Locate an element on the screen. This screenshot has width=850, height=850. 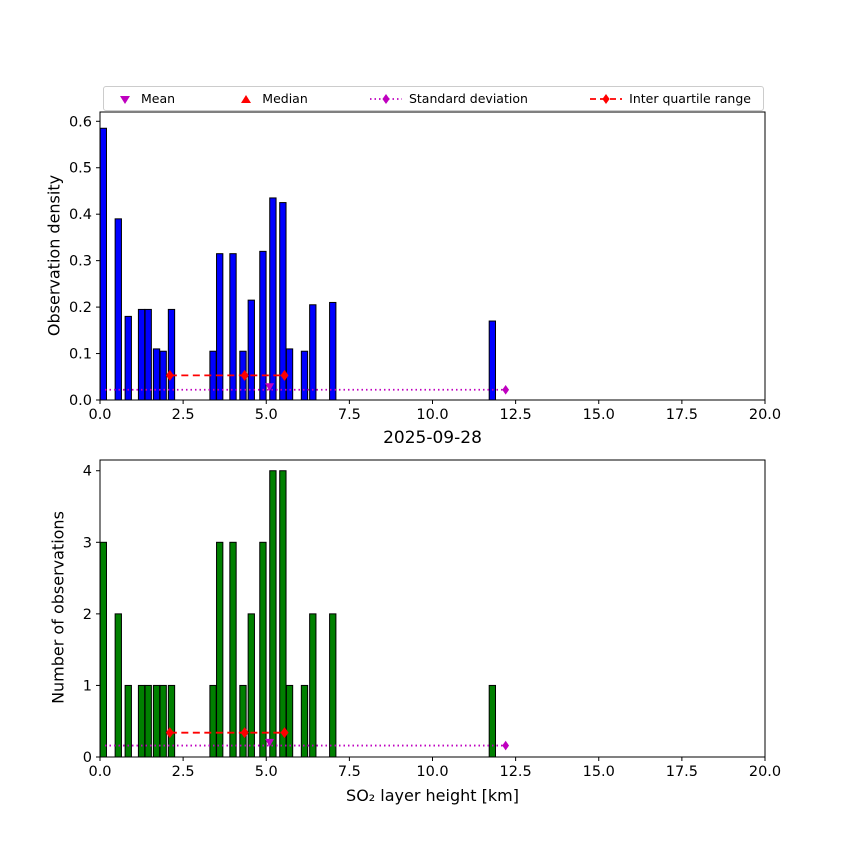
legend-item-median: Median is located at coordinates (272, 98).